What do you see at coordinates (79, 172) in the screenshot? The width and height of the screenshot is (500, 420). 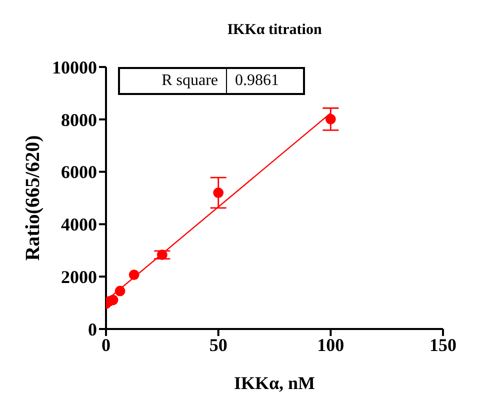 I see `y-tick-label: 6000` at bounding box center [79, 172].